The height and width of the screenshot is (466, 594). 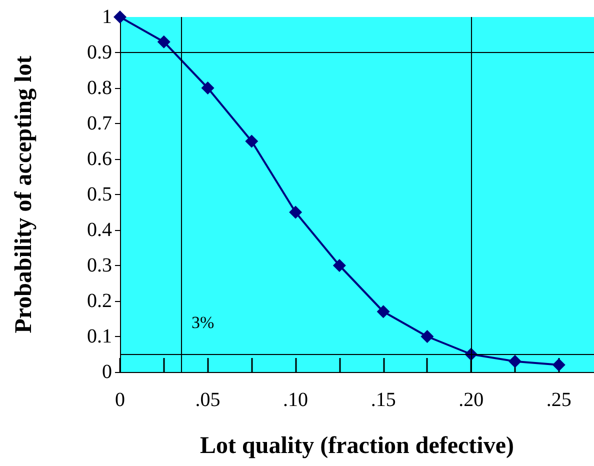 What do you see at coordinates (202, 322) in the screenshot?
I see `ref-line-label: 3%` at bounding box center [202, 322].